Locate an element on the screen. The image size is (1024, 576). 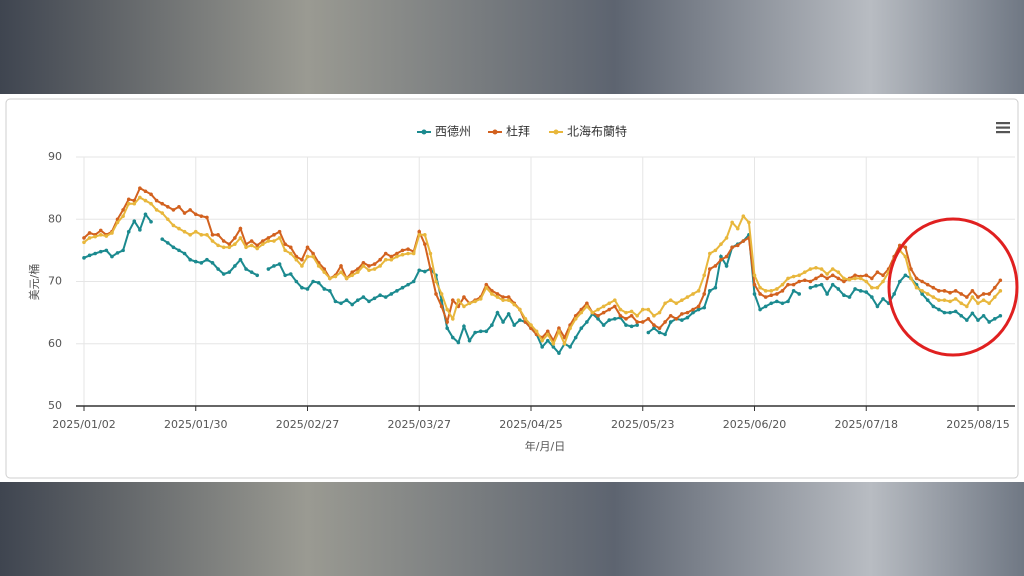
legend-item: 西德州 is located at coordinates (444, 131).